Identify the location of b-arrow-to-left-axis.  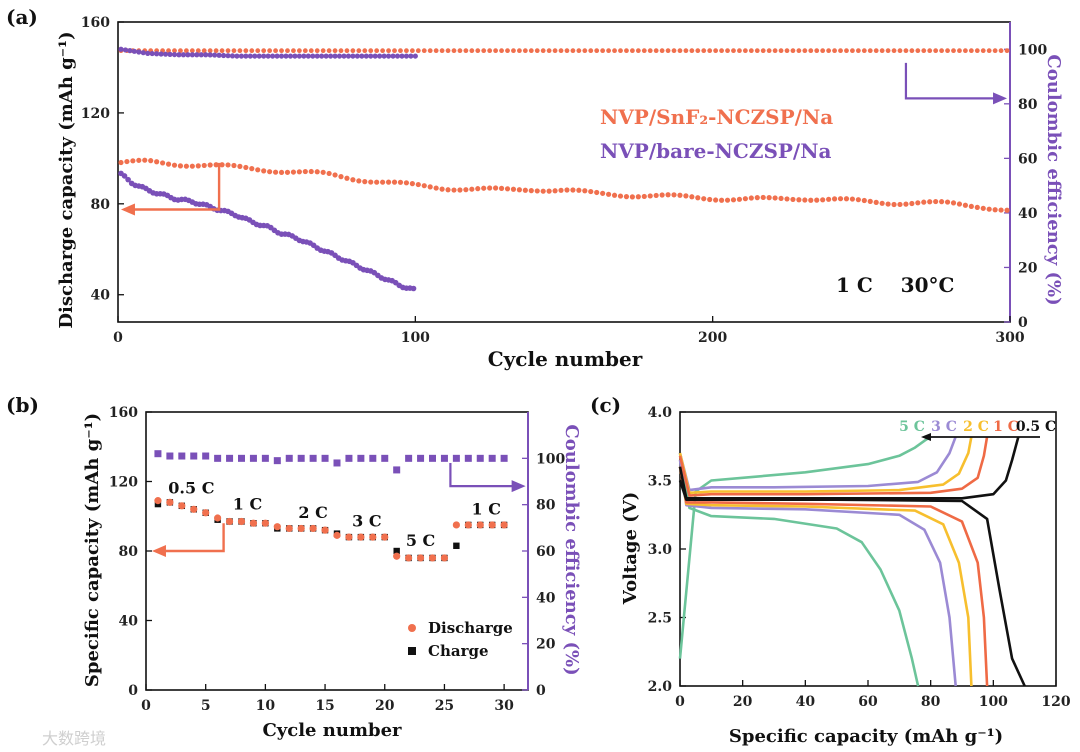
(192, 538).